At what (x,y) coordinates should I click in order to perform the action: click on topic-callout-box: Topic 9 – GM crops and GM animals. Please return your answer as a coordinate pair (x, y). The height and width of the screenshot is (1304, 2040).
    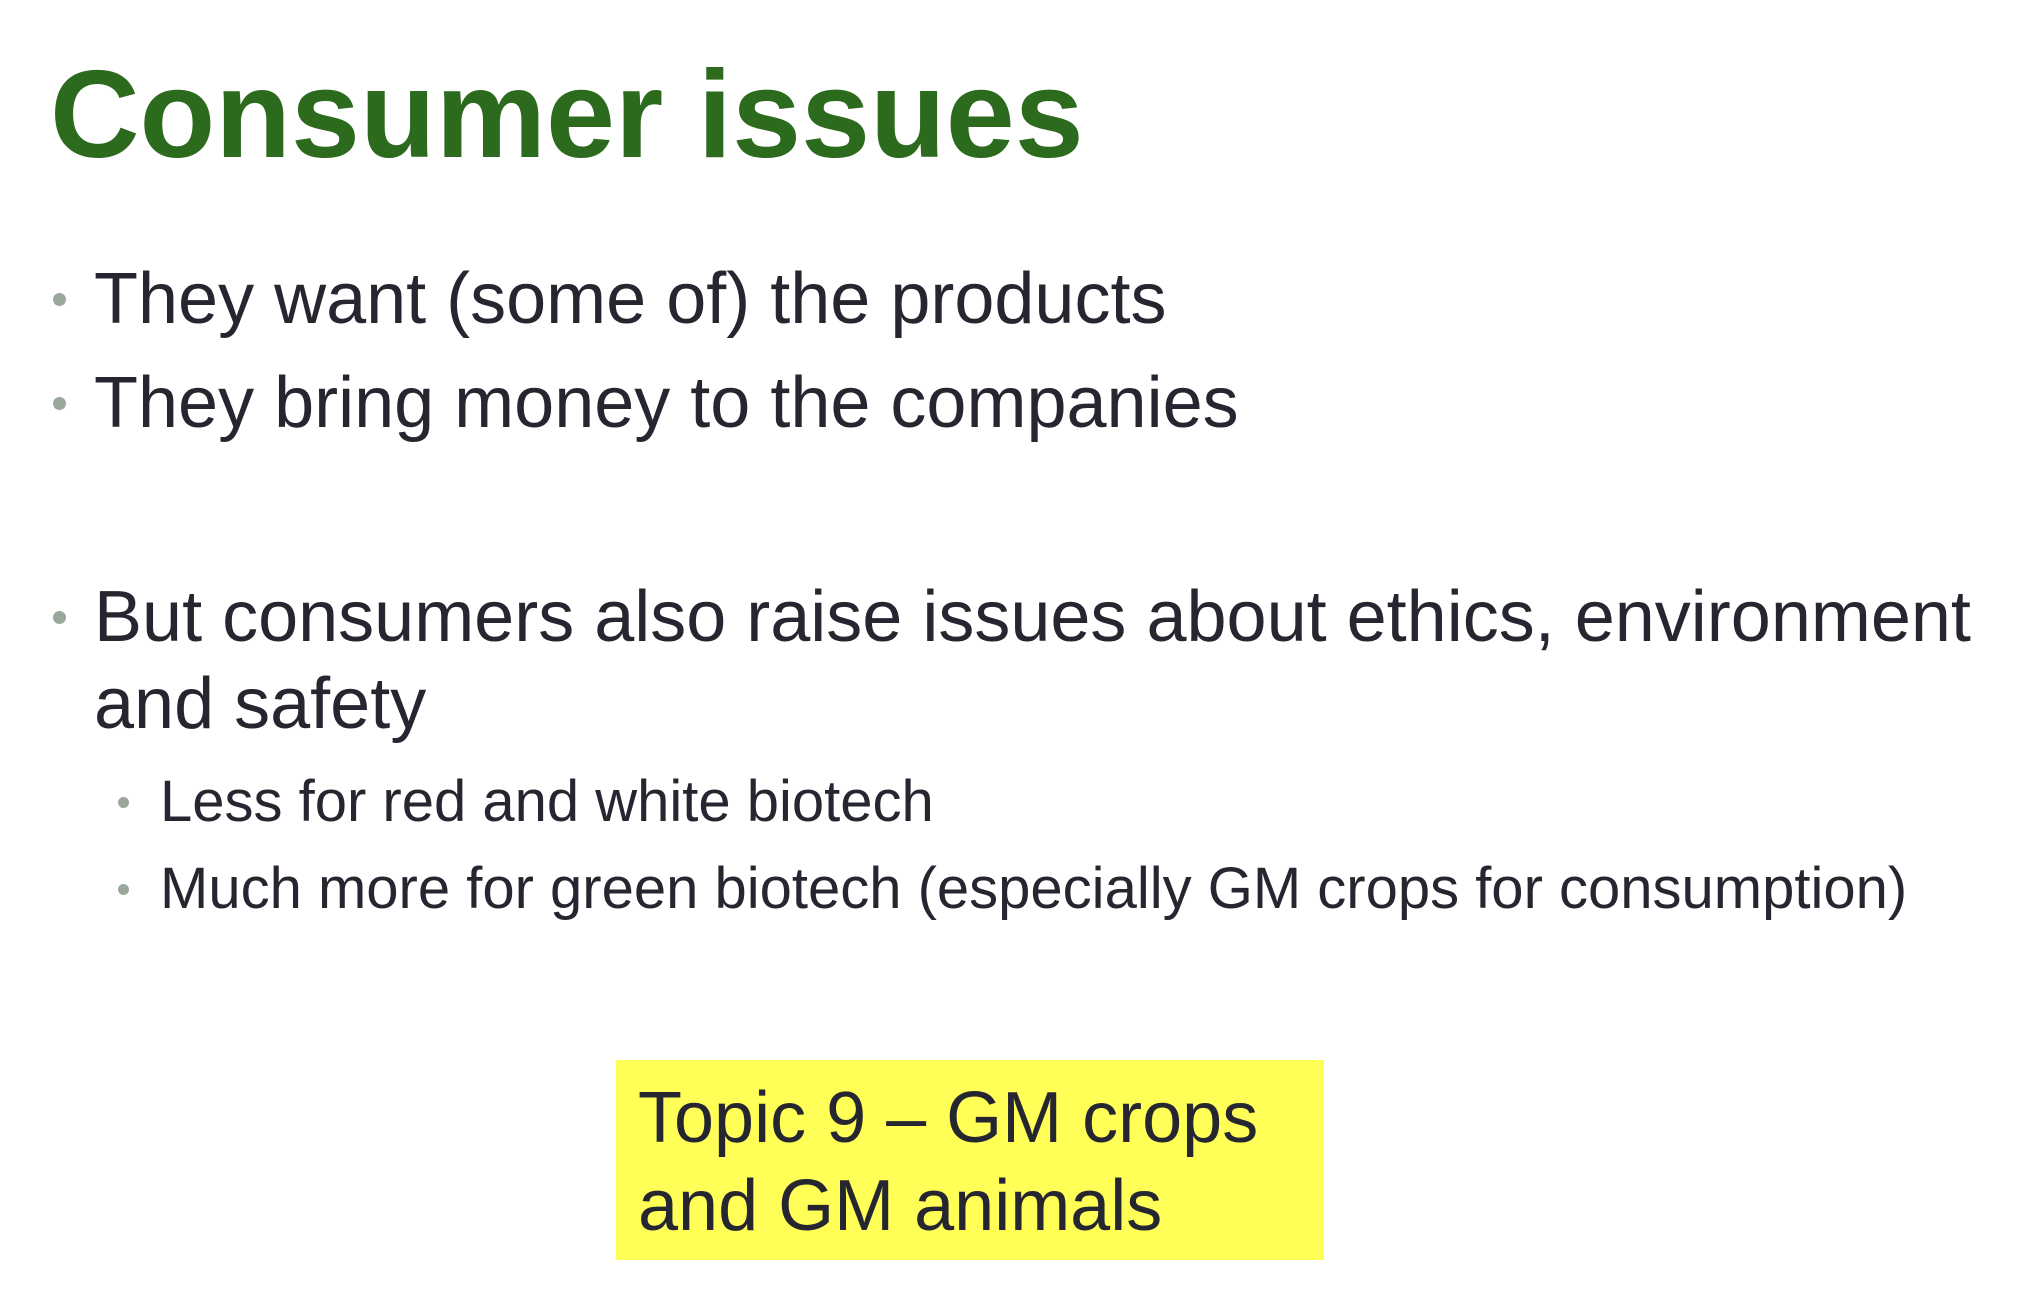
    Looking at the image, I should click on (970, 1160).